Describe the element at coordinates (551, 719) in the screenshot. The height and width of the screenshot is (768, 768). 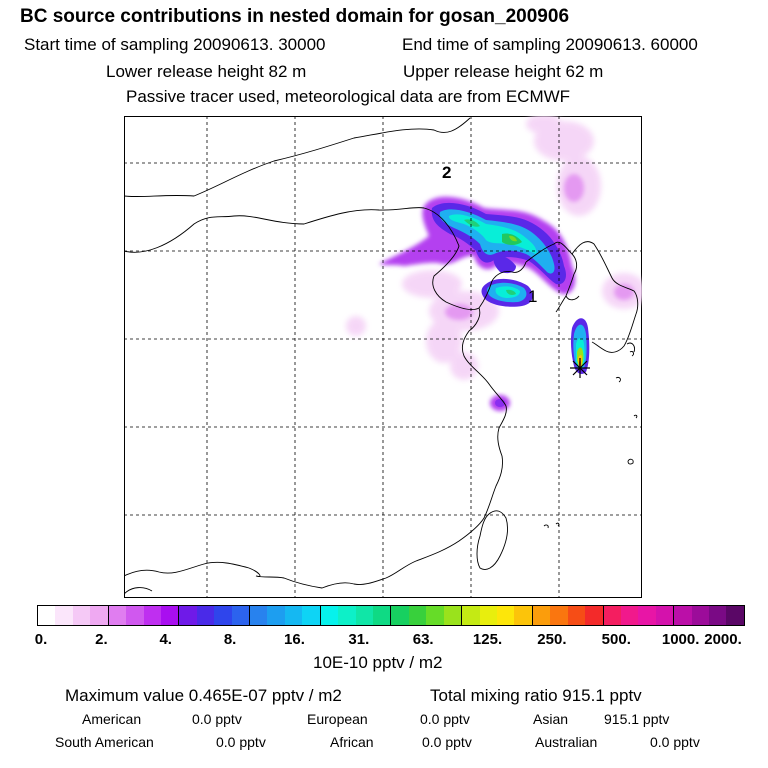
I see `asian-label: Asian` at that location.